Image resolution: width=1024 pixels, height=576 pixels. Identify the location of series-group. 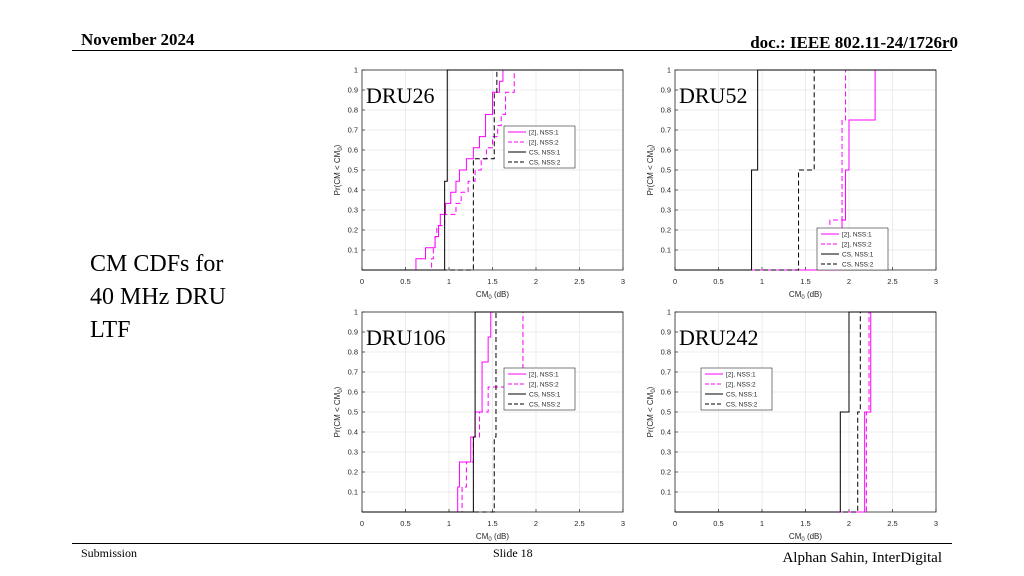
(492, 170).